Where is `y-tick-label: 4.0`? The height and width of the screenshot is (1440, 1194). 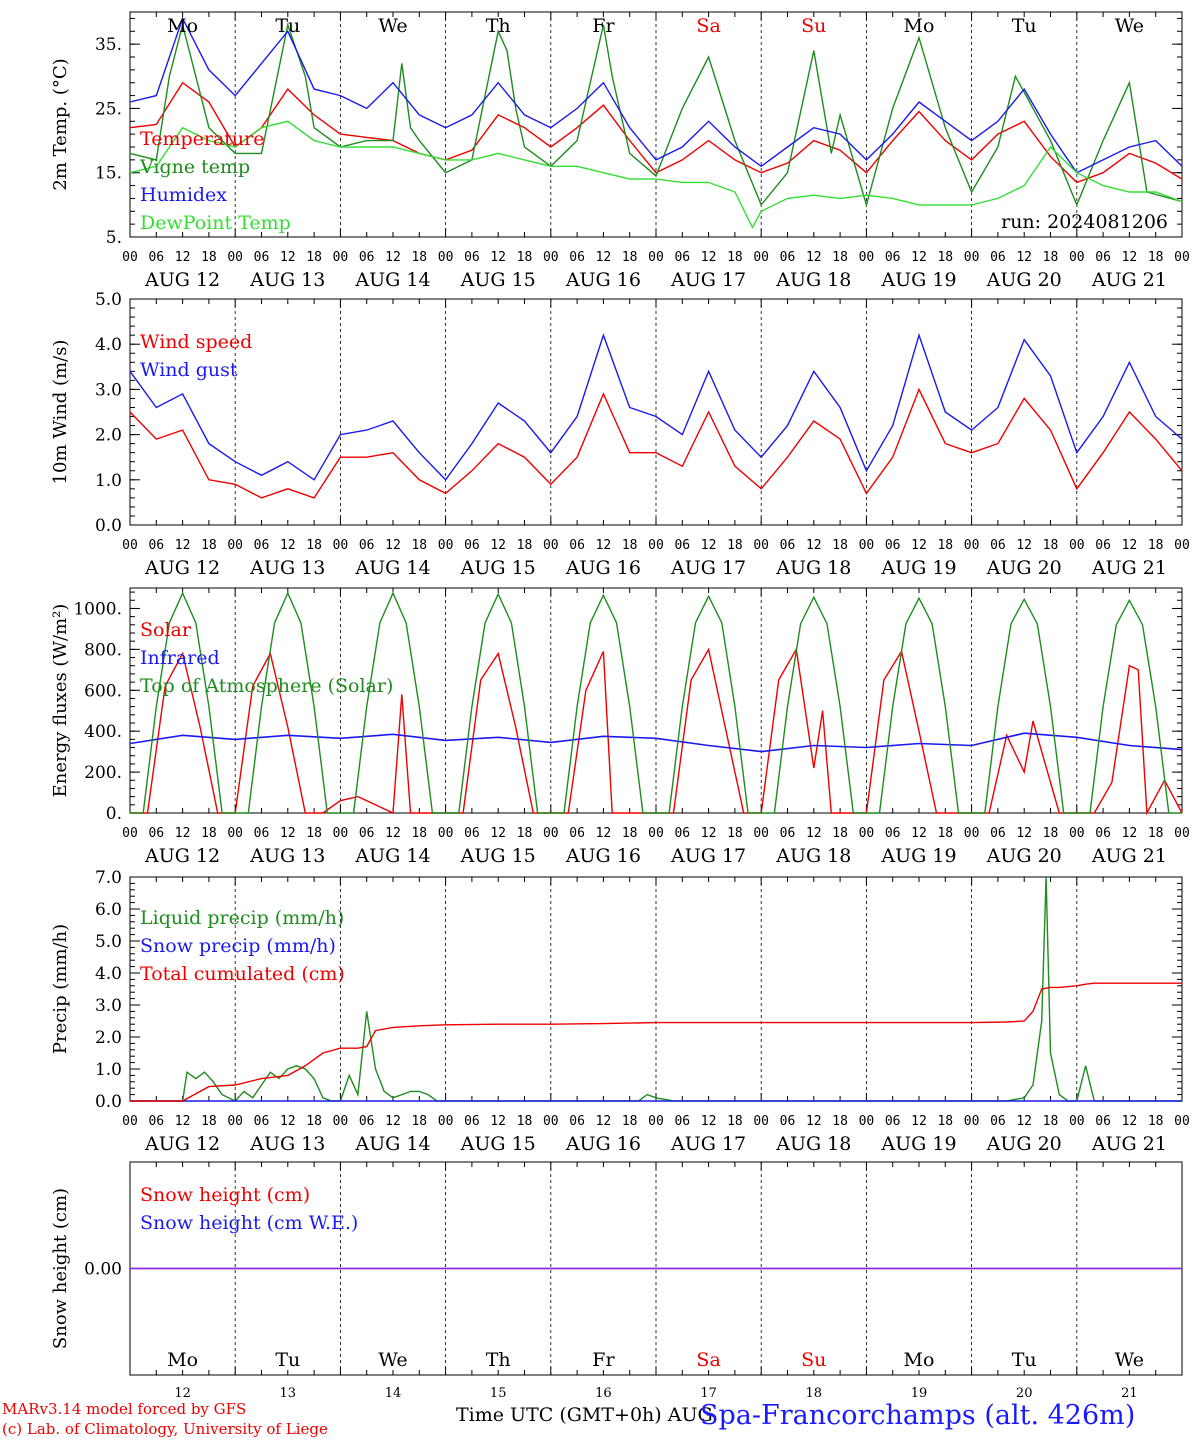
y-tick-label: 4.0 is located at coordinates (108, 345).